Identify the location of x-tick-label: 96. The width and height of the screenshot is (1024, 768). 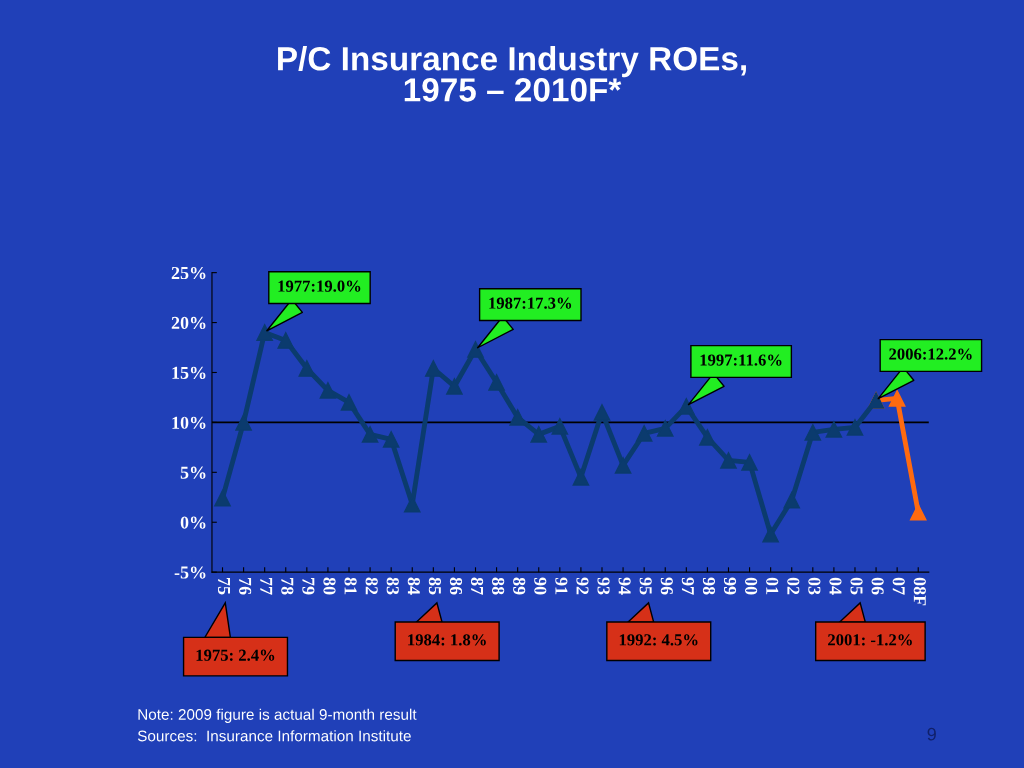
(666, 586).